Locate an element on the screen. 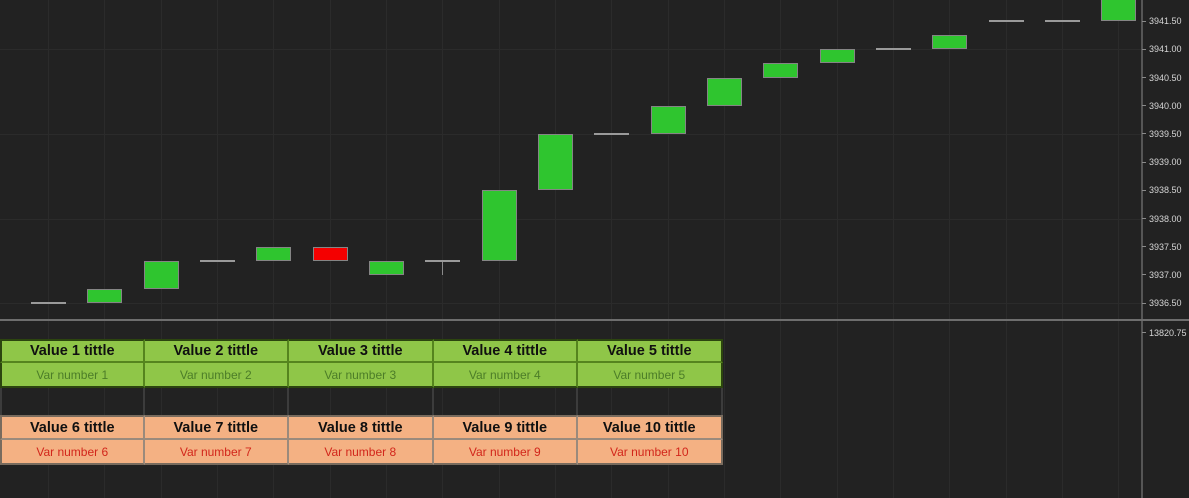 Image resolution: width=1189 pixels, height=498 pixels. price-axis-label-text: 3941.50 is located at coordinates (1165, 21).